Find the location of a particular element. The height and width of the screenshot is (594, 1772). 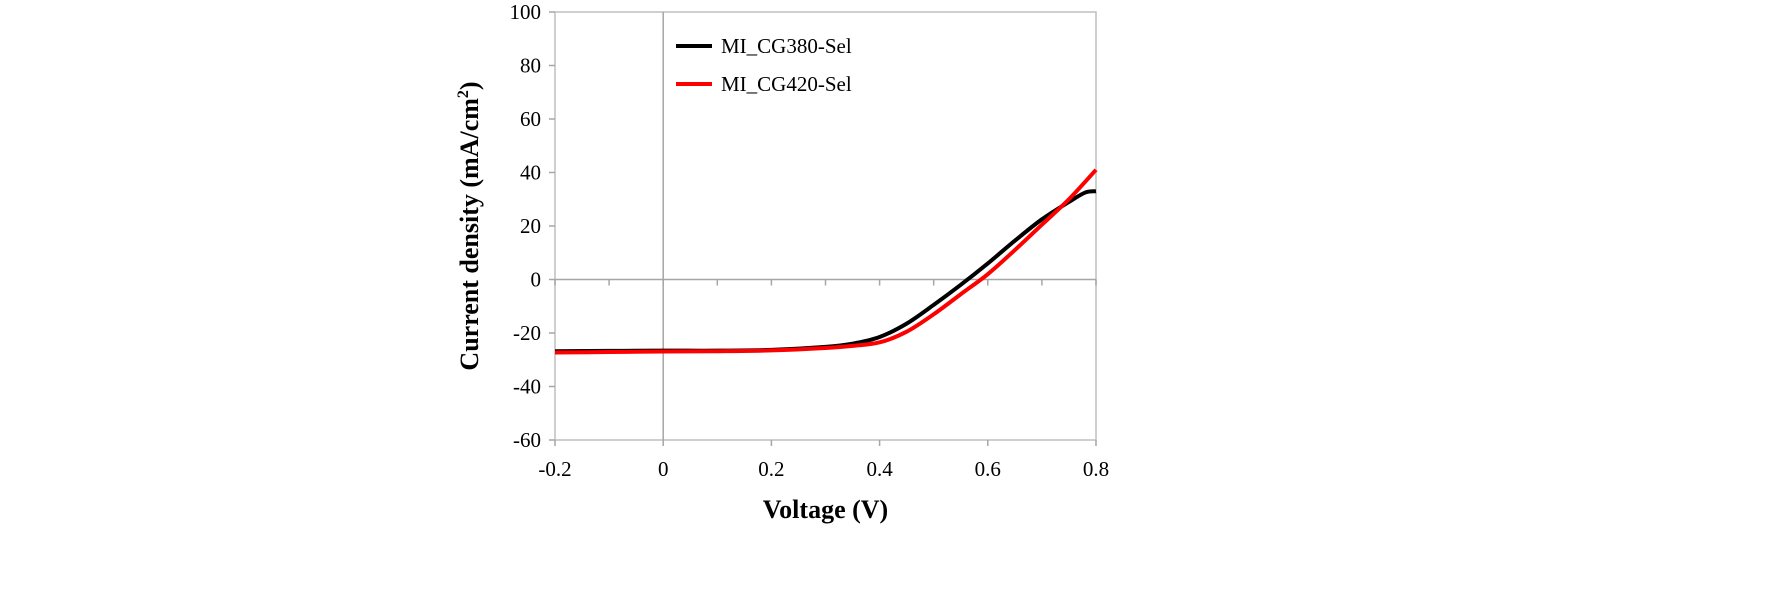

legend: MI_CG380-Sel MI_CG420-Sel is located at coordinates (764, 65).